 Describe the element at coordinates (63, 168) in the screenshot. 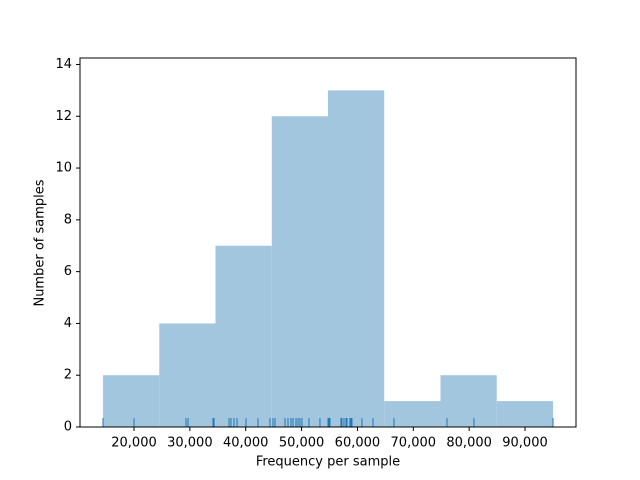

I see `y-tick-label: 10` at that location.